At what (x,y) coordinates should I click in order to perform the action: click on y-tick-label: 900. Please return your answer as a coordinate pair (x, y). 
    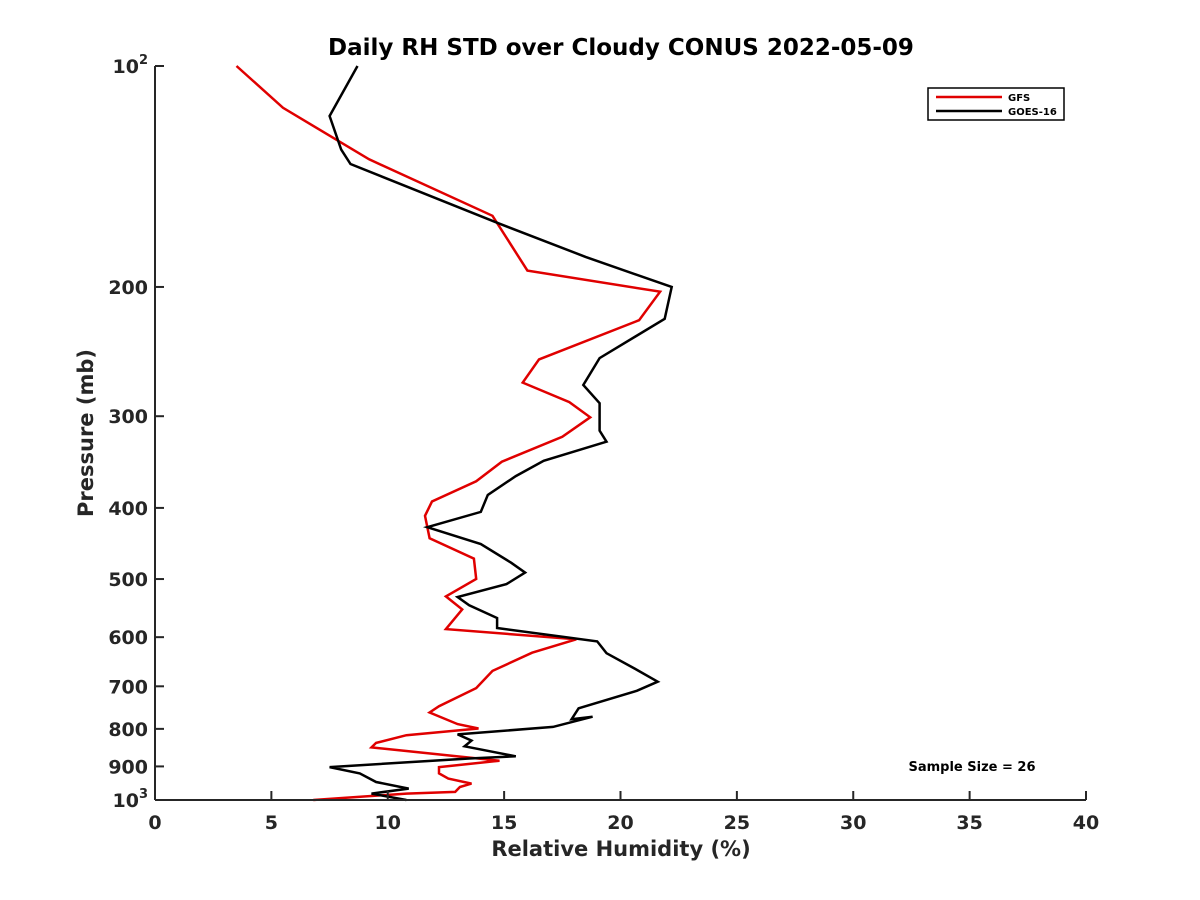
    Looking at the image, I should click on (128, 767).